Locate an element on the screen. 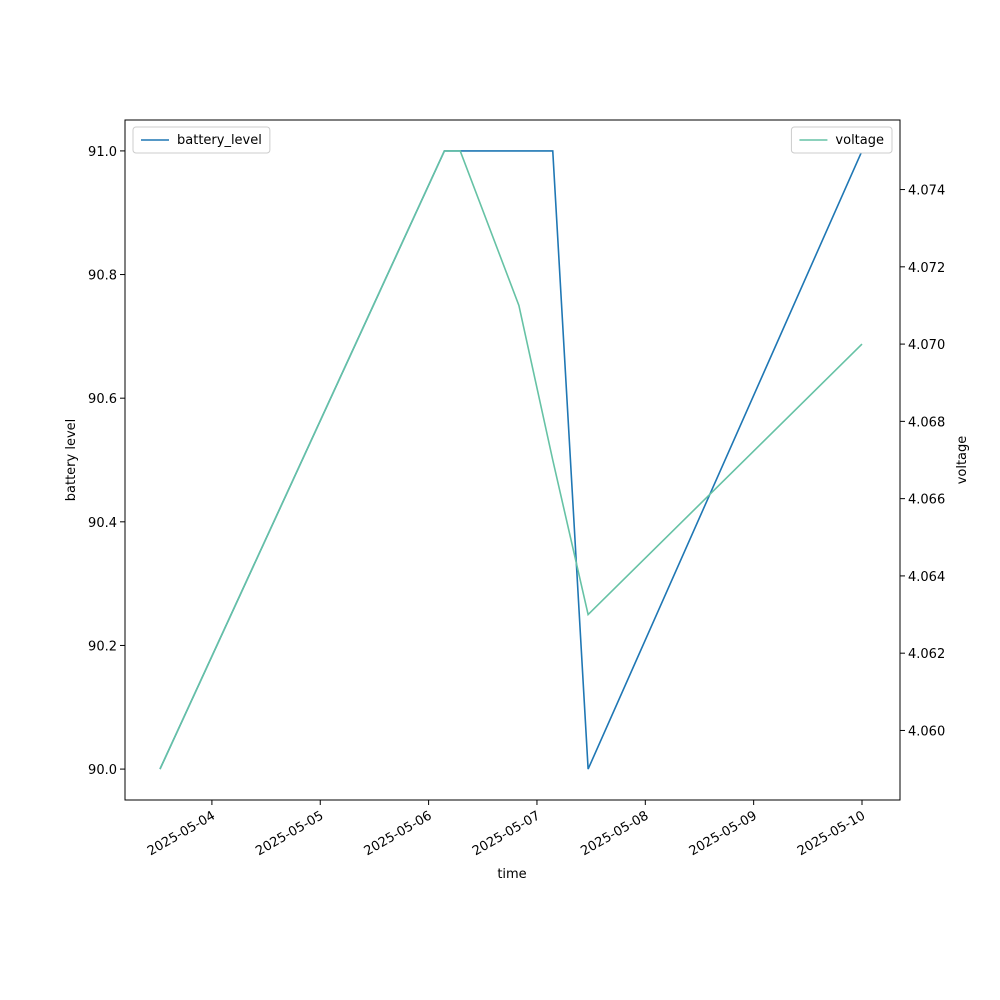  y2-tick-label: 4.066 is located at coordinates (926, 500).